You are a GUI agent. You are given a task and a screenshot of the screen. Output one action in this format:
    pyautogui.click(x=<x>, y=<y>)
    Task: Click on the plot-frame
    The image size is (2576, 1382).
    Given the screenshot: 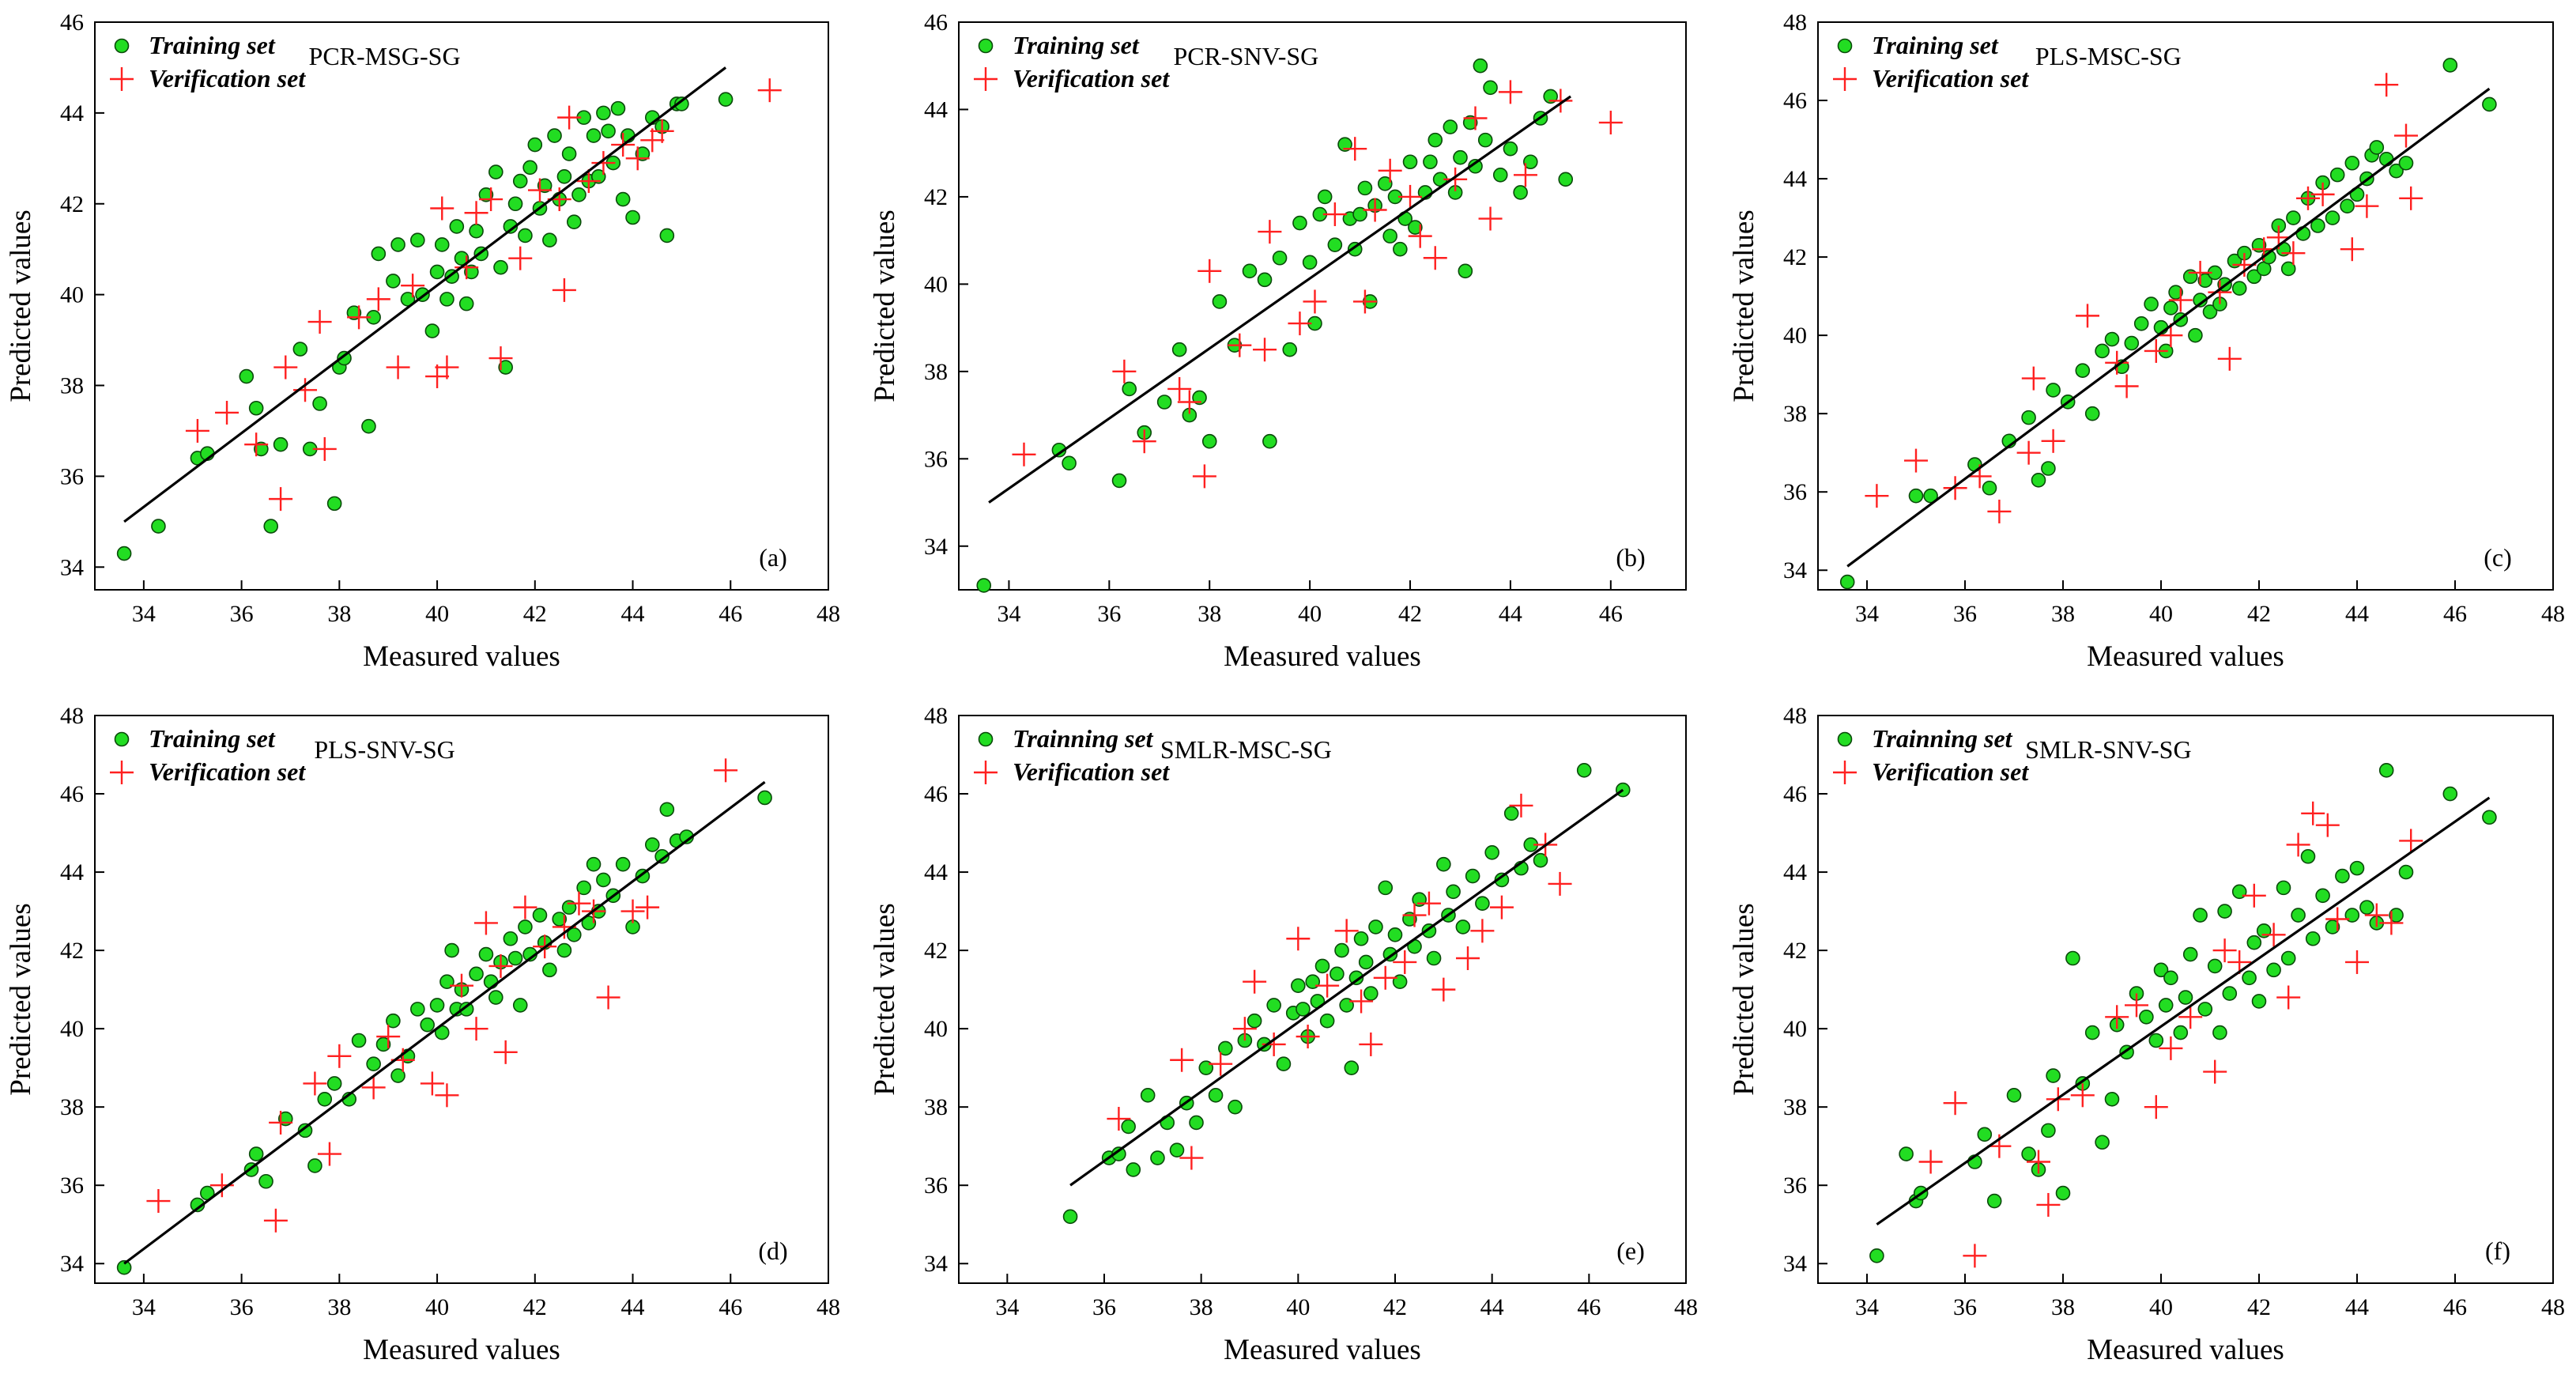 What is the action you would take?
    pyautogui.click(x=1322, y=306)
    